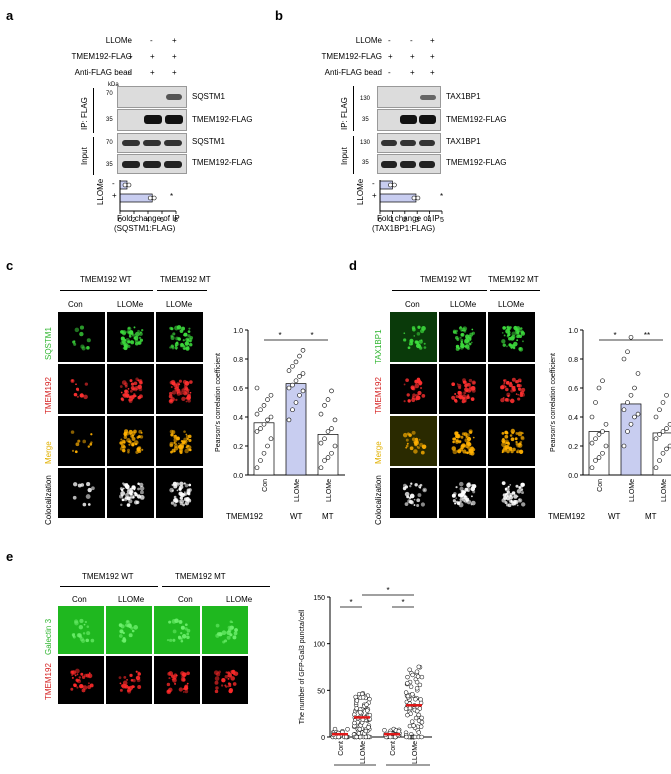 This screenshot has height=774, width=671. What do you see at coordinates (238, 389) in the screenshot?
I see `tick-label: 0.6` at bounding box center [238, 389].